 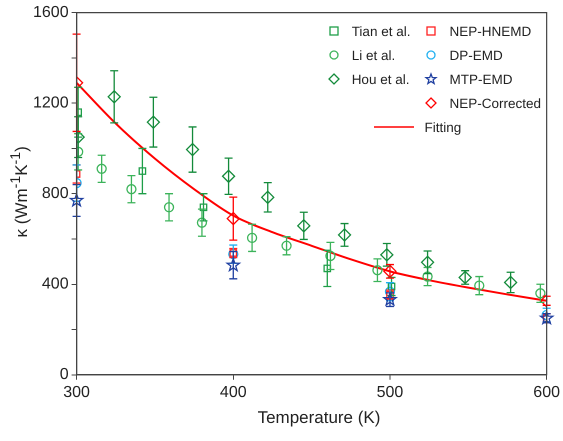 What do you see at coordinates (51, 103) in the screenshot?
I see `y-tick-label: 1200` at bounding box center [51, 103].